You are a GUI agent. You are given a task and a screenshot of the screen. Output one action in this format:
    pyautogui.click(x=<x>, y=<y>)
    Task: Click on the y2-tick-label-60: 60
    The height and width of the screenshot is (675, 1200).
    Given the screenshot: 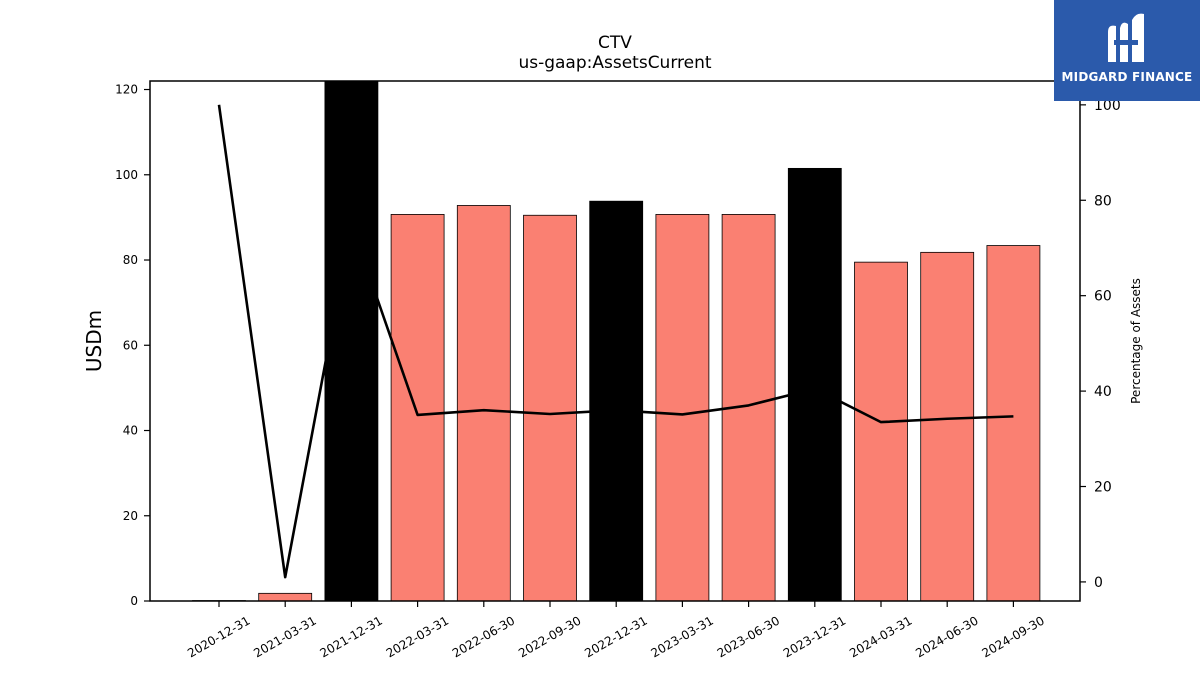 What is the action you would take?
    pyautogui.click(x=1103, y=297)
    